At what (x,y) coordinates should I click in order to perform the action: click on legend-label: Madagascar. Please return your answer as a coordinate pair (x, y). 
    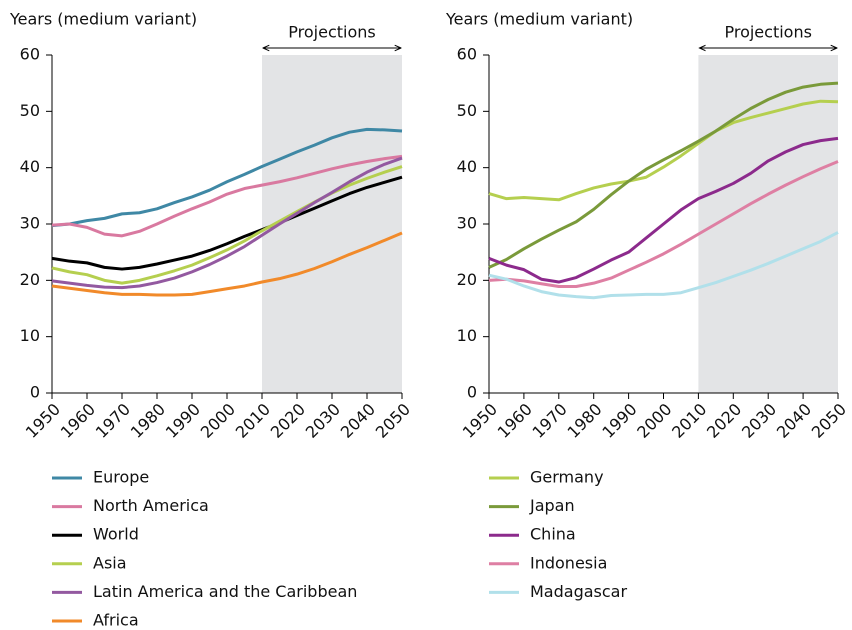
    Looking at the image, I should click on (578, 591).